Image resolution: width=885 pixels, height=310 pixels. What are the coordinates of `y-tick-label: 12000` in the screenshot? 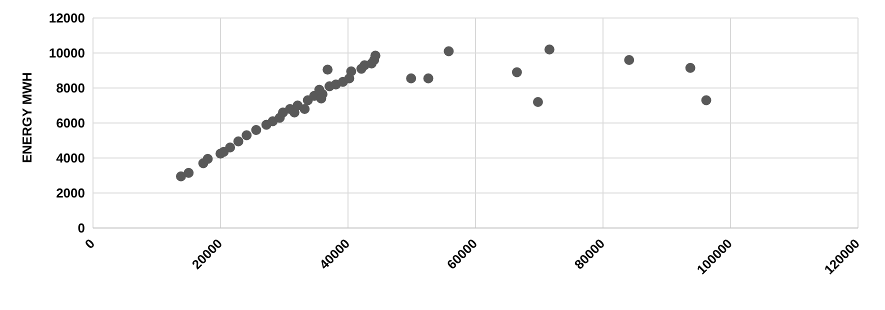 It's located at (66, 18).